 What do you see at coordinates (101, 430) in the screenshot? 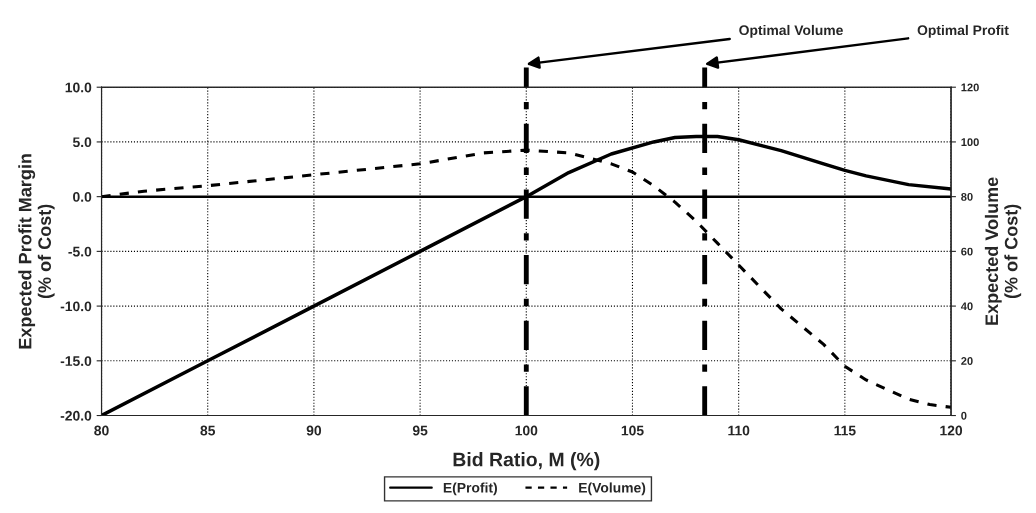
I see `x-tick-label: 80` at bounding box center [101, 430].